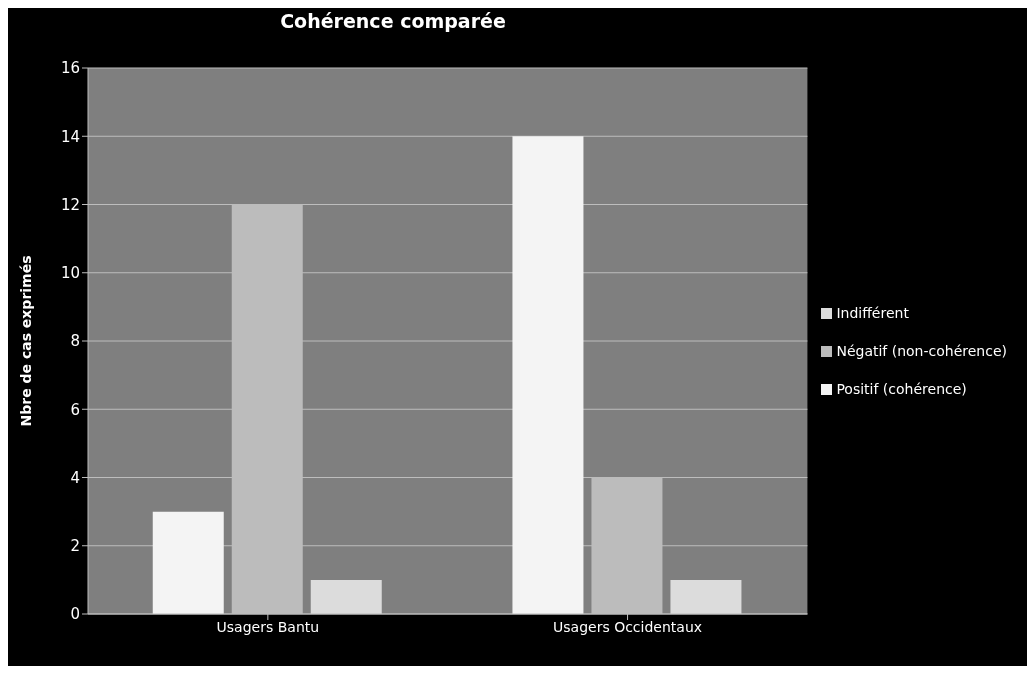 This screenshot has height=674, width=1035. Describe the element at coordinates (393, 21) in the screenshot. I see `chart-title: Cohérence comparée` at that location.